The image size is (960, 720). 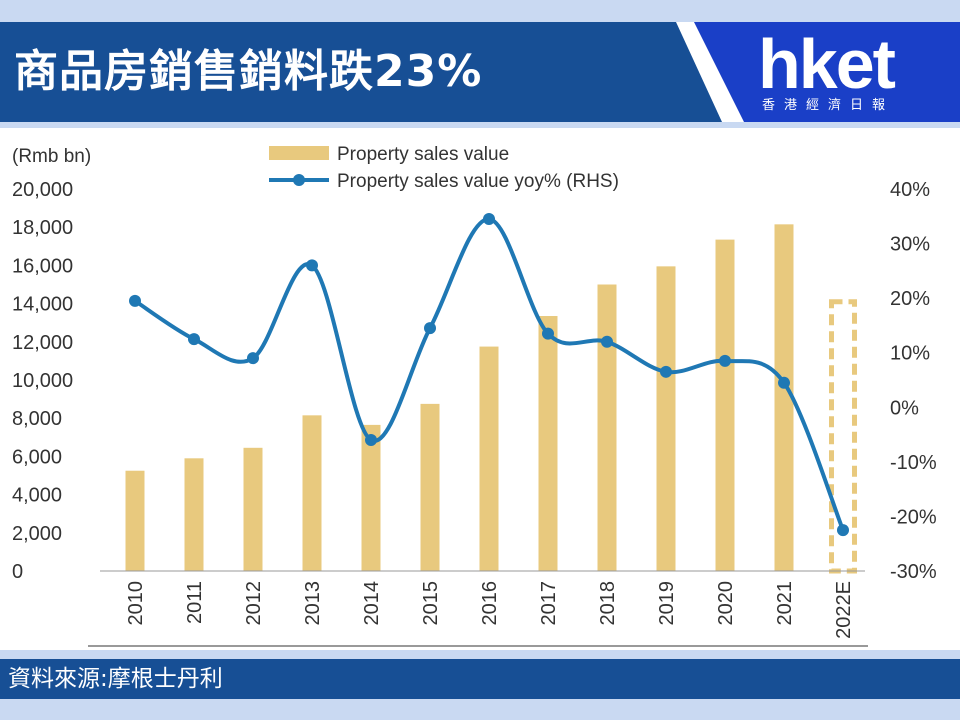 What do you see at coordinates (431, 603) in the screenshot?
I see `x-tick-label: 2015` at bounding box center [431, 603].